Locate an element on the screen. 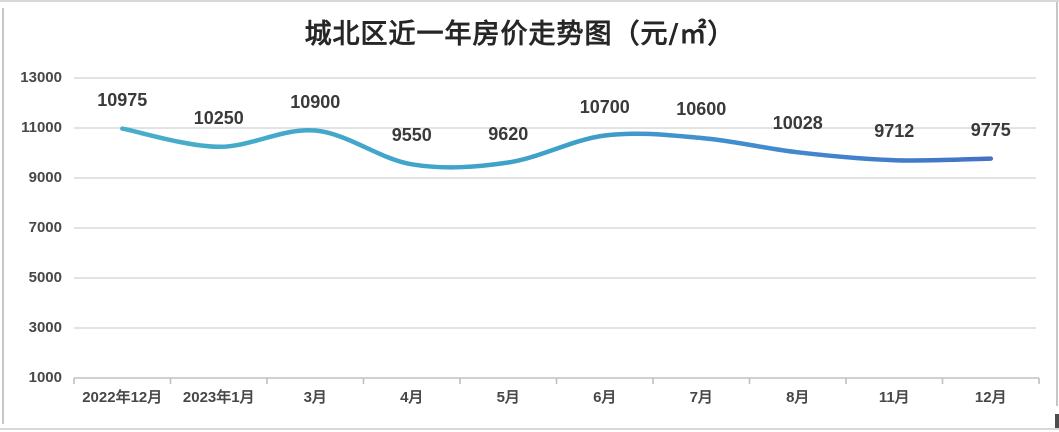  frame-border-right is located at coordinates (1057, 204).